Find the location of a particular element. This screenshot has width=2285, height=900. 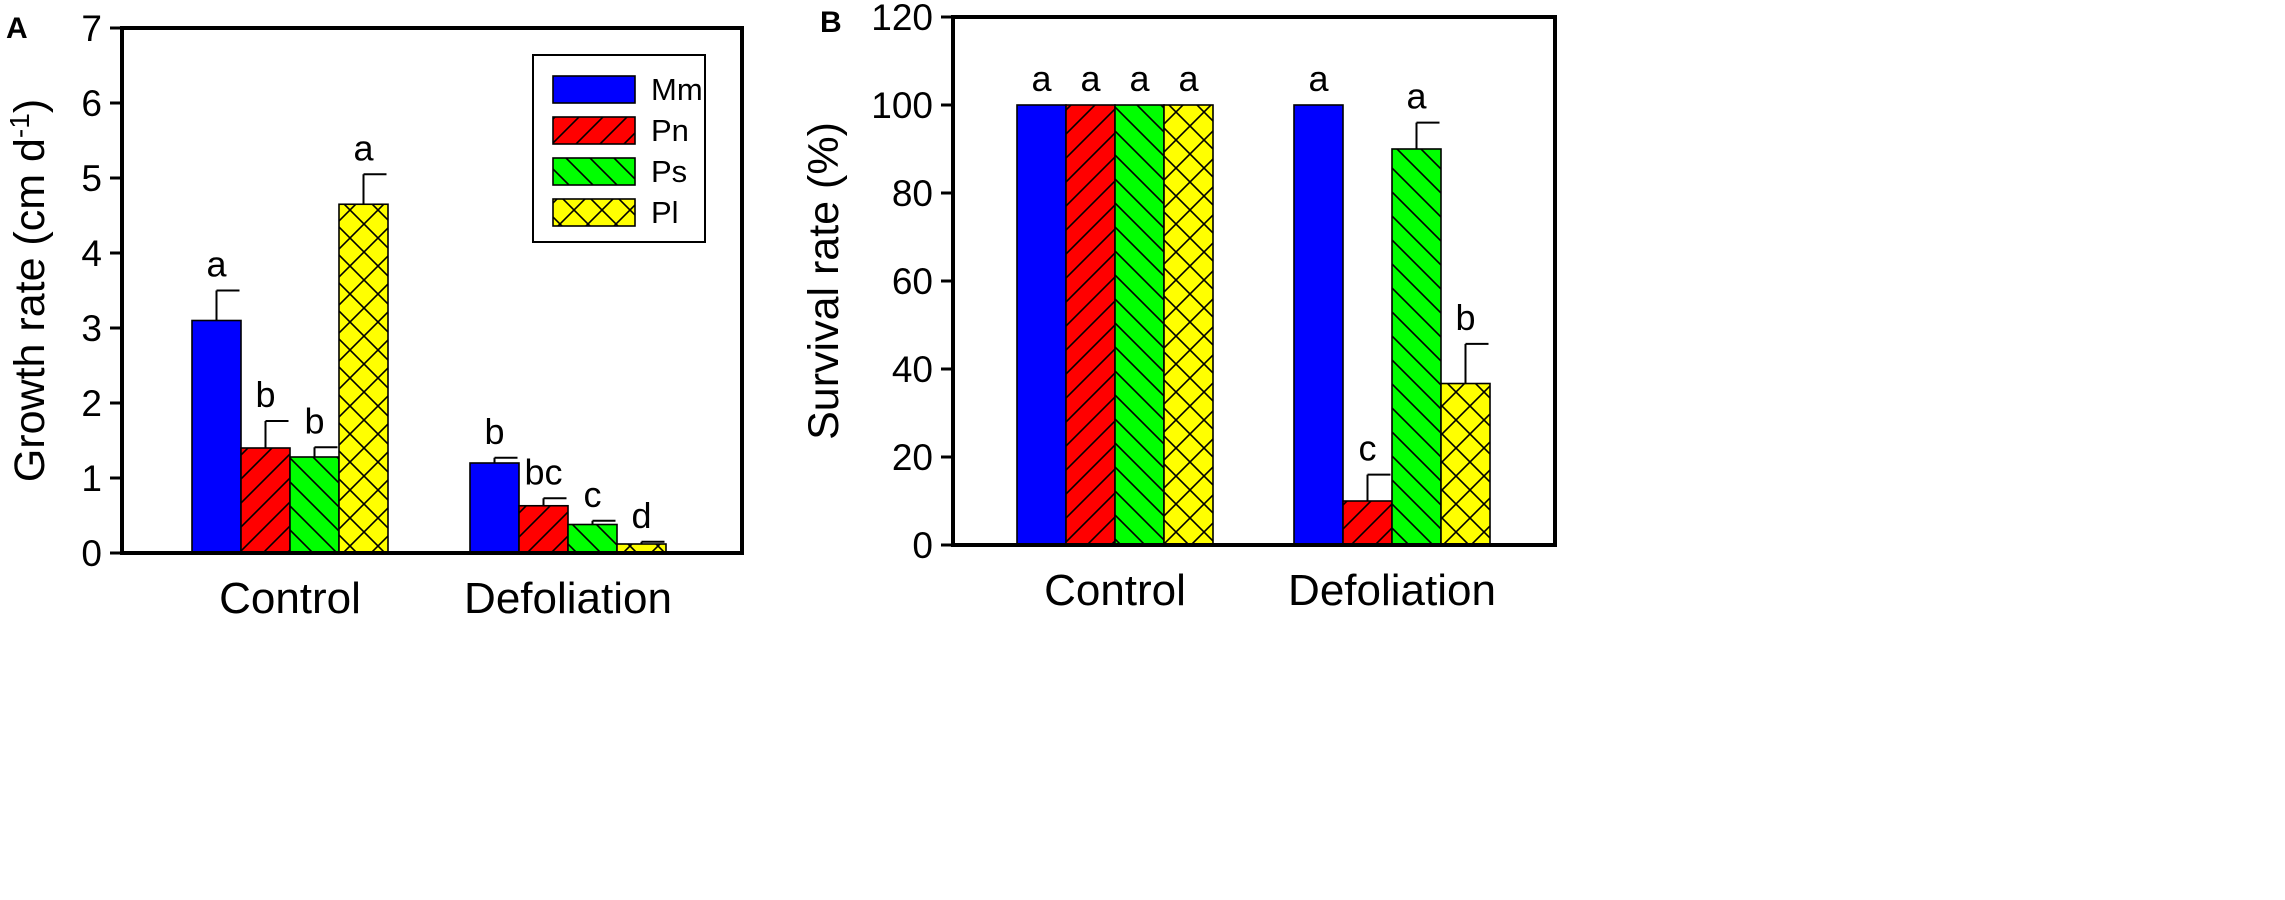

legend-label-pl: Pl is located at coordinates (665, 212).